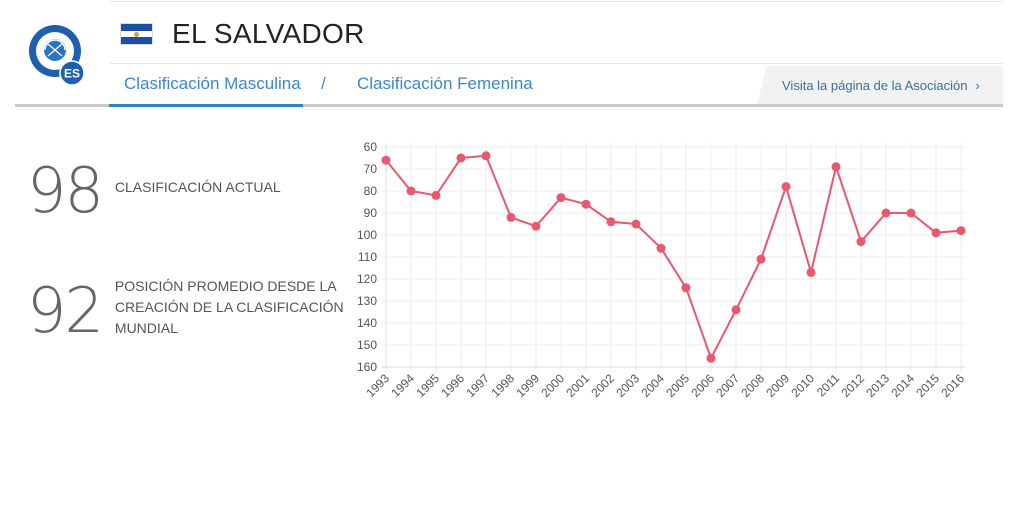 The height and width of the screenshot is (512, 1022). Describe the element at coordinates (367, 279) in the screenshot. I see `y-tick-label: 120` at that location.